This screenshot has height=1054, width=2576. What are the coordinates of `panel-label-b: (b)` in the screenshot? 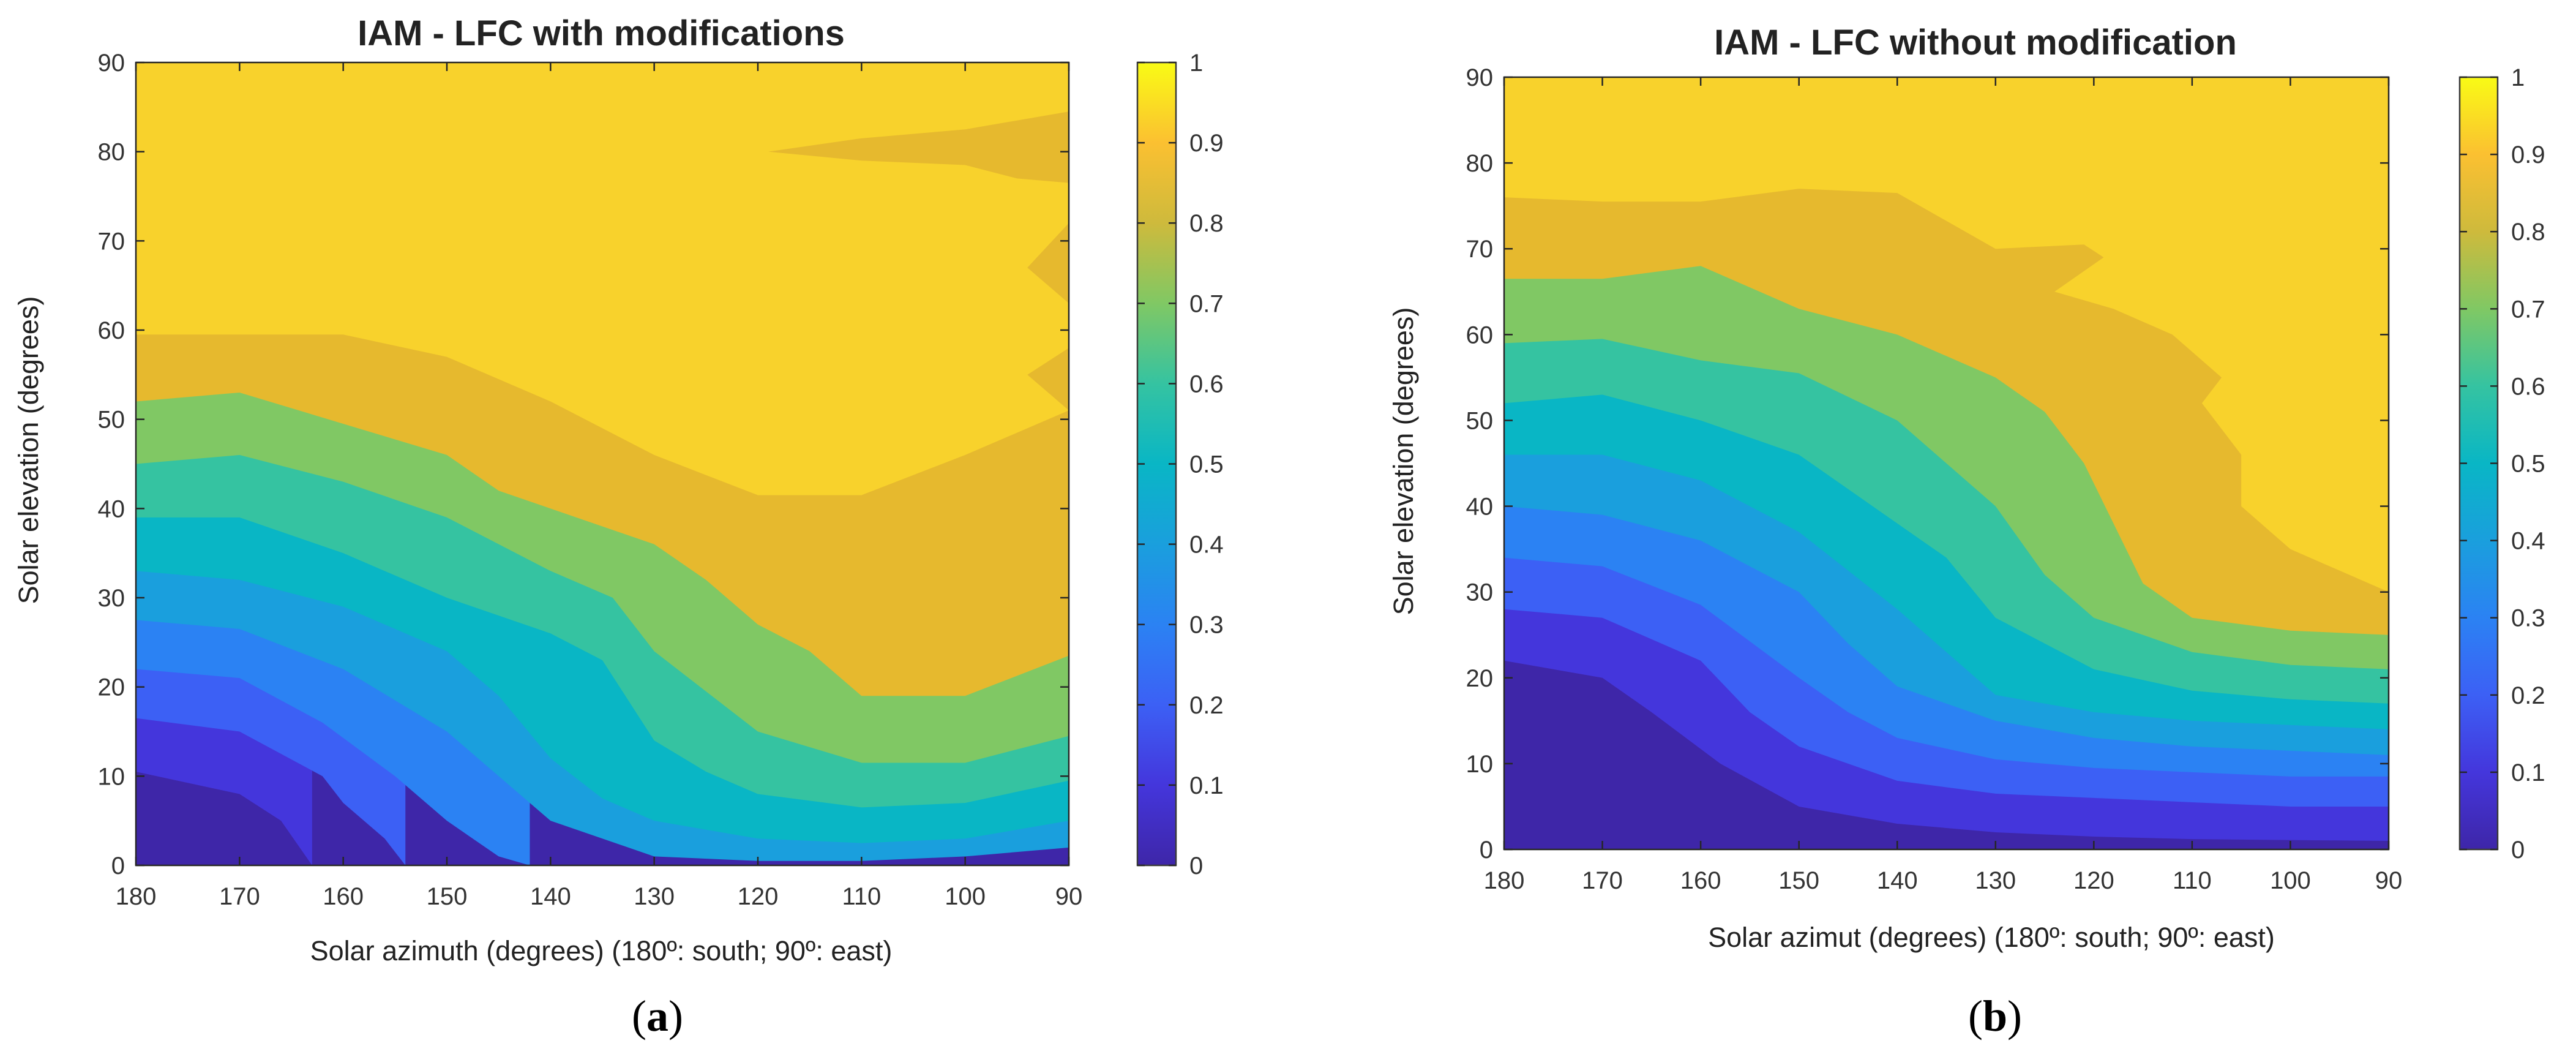 It's located at (1995, 1016).